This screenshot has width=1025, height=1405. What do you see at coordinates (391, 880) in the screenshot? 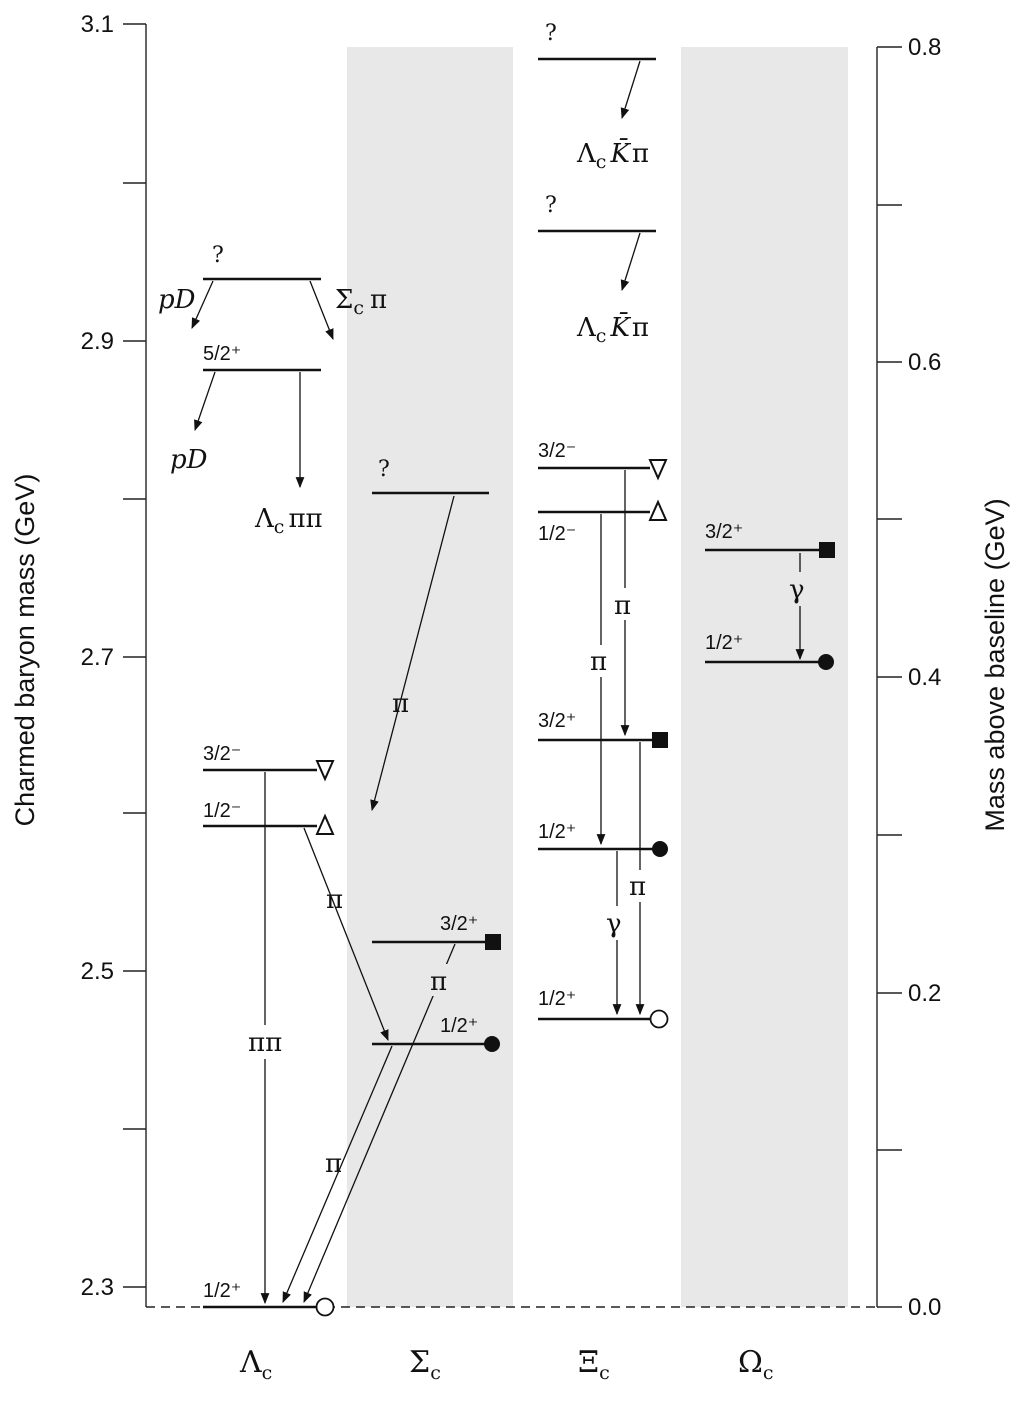
I see `sigma-c-levels: 1/2⁺ 3/2⁺ ? π π π` at bounding box center [391, 880].